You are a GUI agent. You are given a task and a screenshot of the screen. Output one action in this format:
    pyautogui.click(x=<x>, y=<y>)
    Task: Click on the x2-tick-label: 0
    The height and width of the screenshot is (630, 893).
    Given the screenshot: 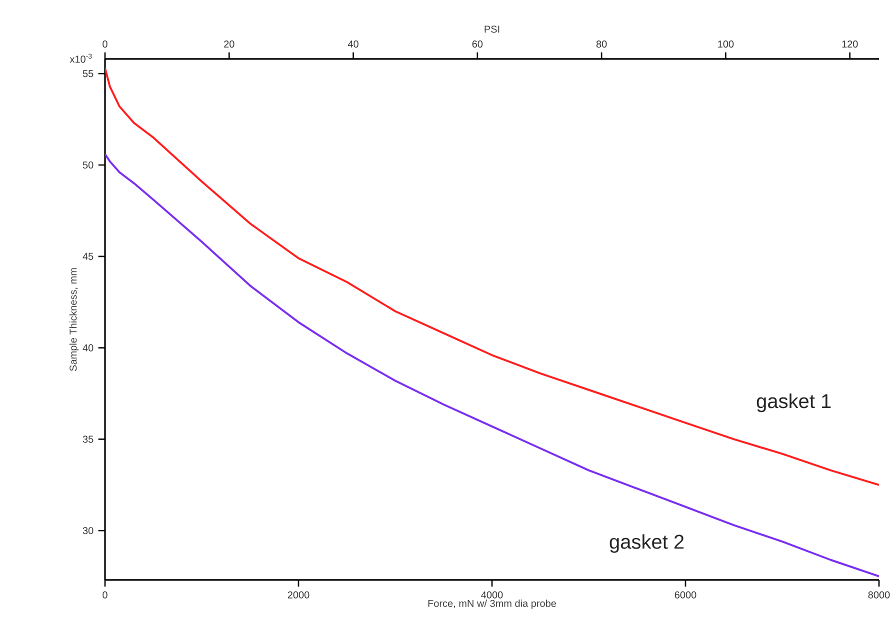 What is the action you would take?
    pyautogui.click(x=105, y=44)
    